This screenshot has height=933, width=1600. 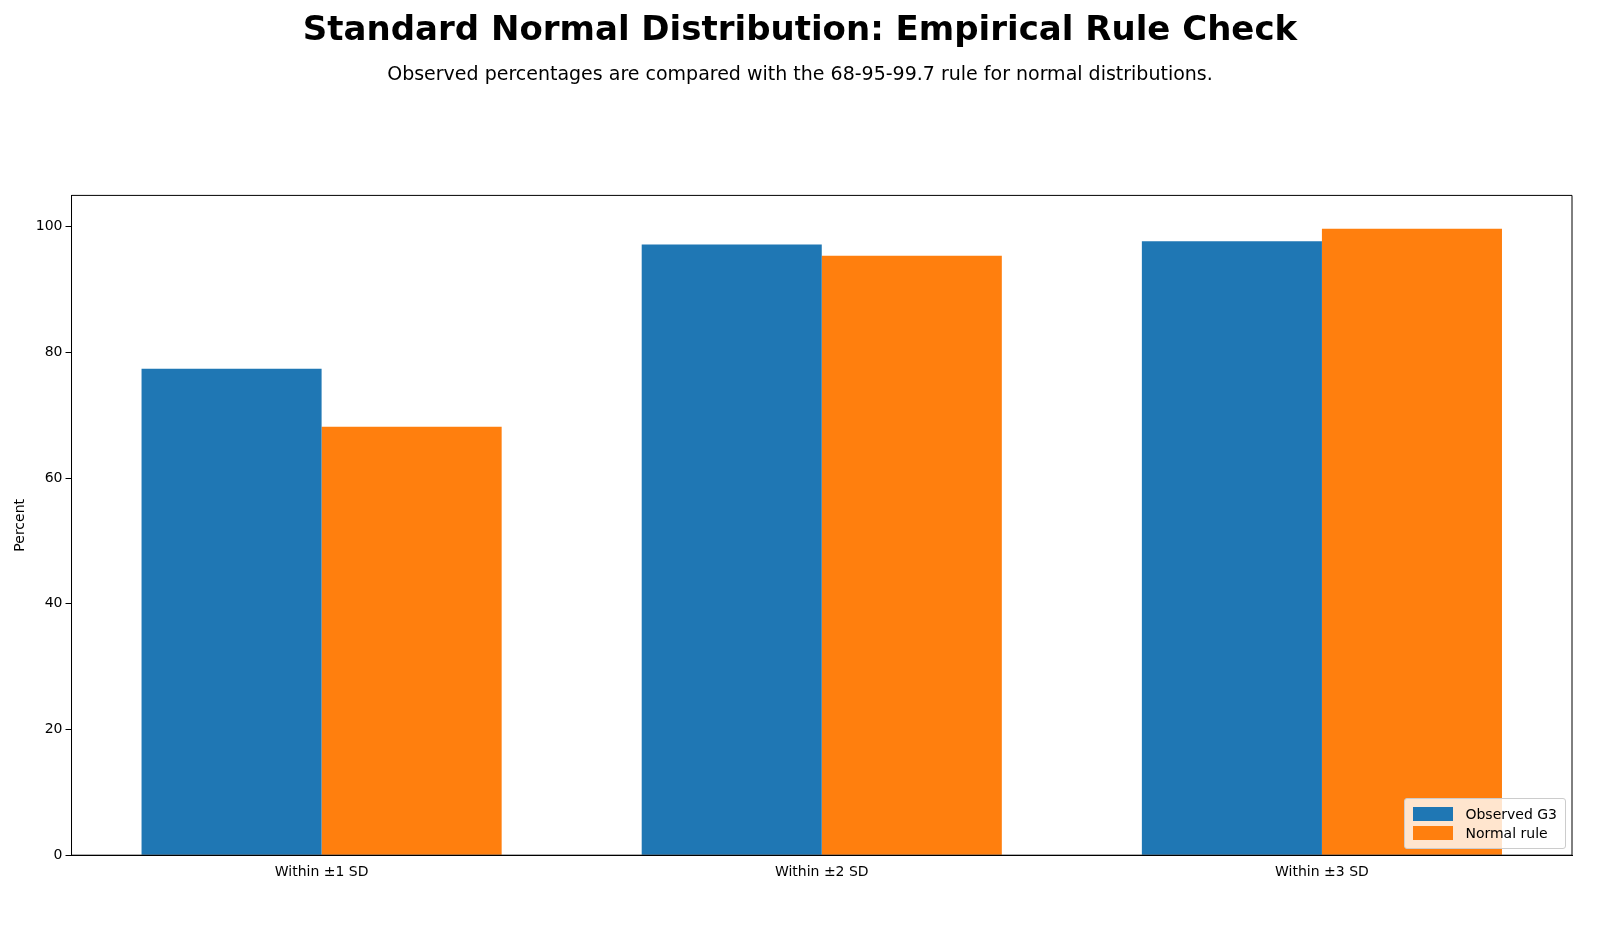 What do you see at coordinates (1506, 833) in the screenshot?
I see `legend-label: Normal rule` at bounding box center [1506, 833].